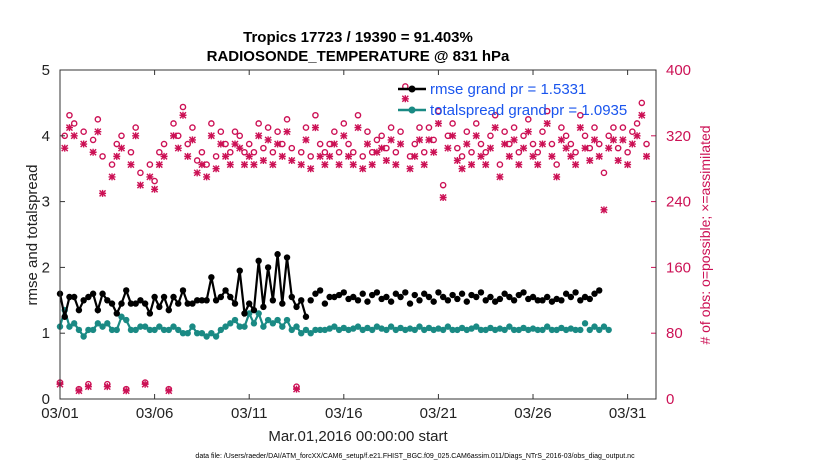 The height and width of the screenshot is (470, 830). I want to click on x-tick-label: 03/31, so click(628, 413).